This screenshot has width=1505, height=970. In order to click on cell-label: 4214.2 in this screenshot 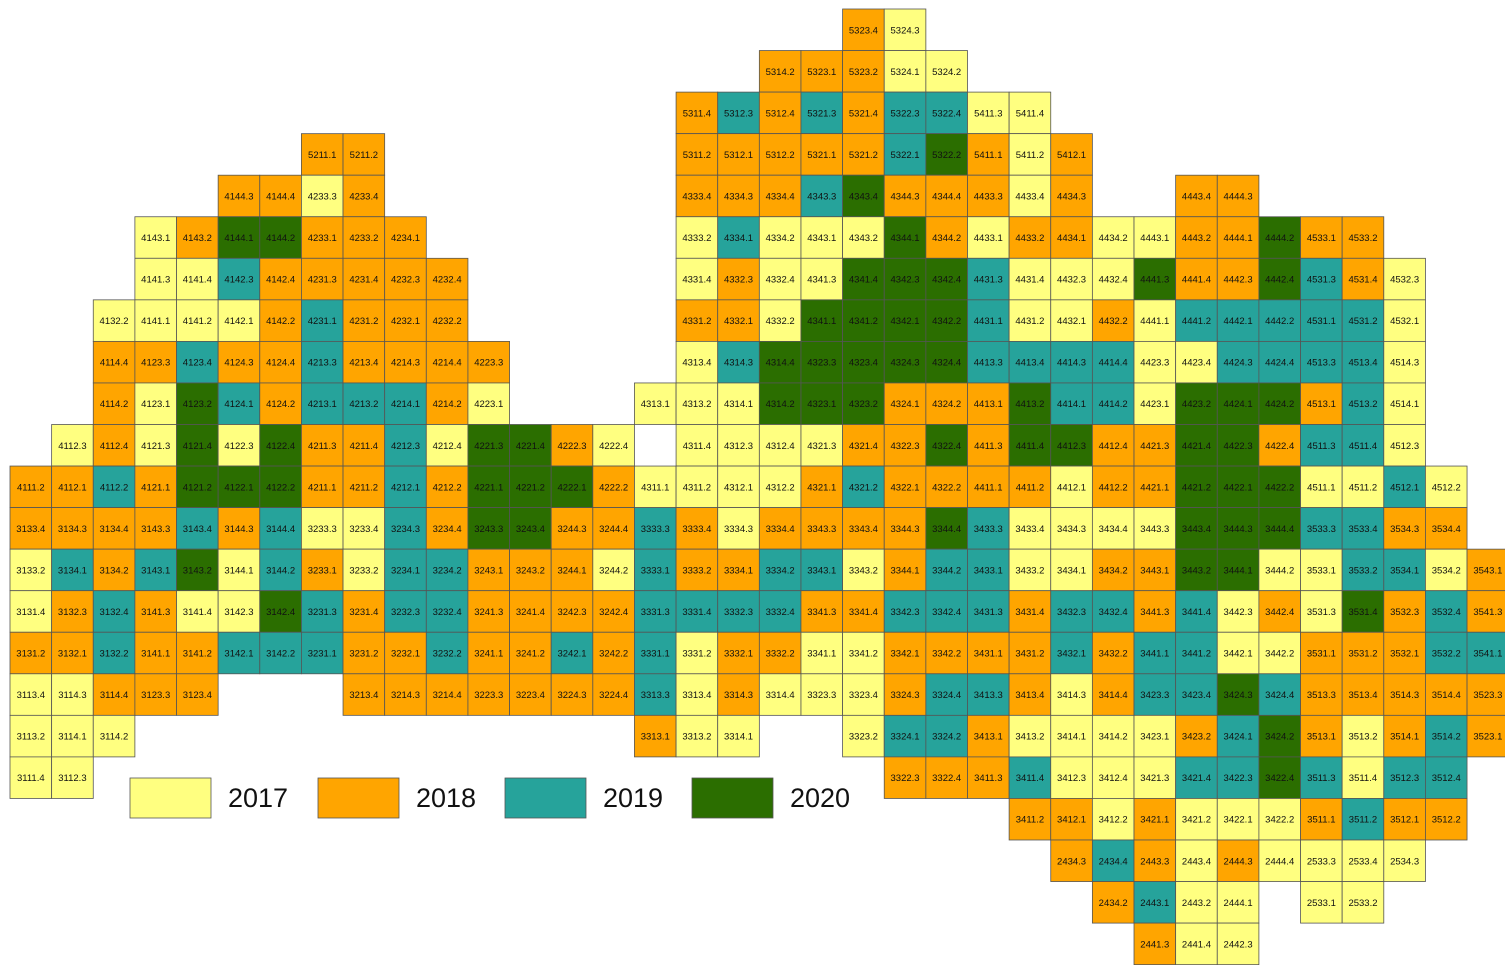, I will do `click(447, 404)`.